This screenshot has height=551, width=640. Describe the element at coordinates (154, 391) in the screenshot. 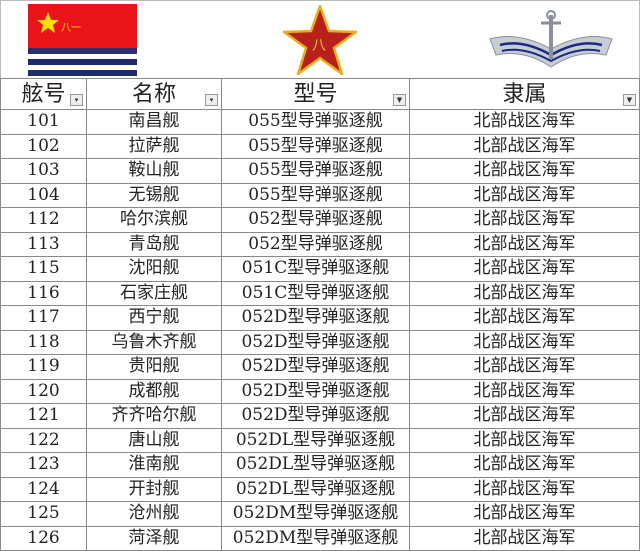

I see `ship-name-cell: 成都舰` at that location.